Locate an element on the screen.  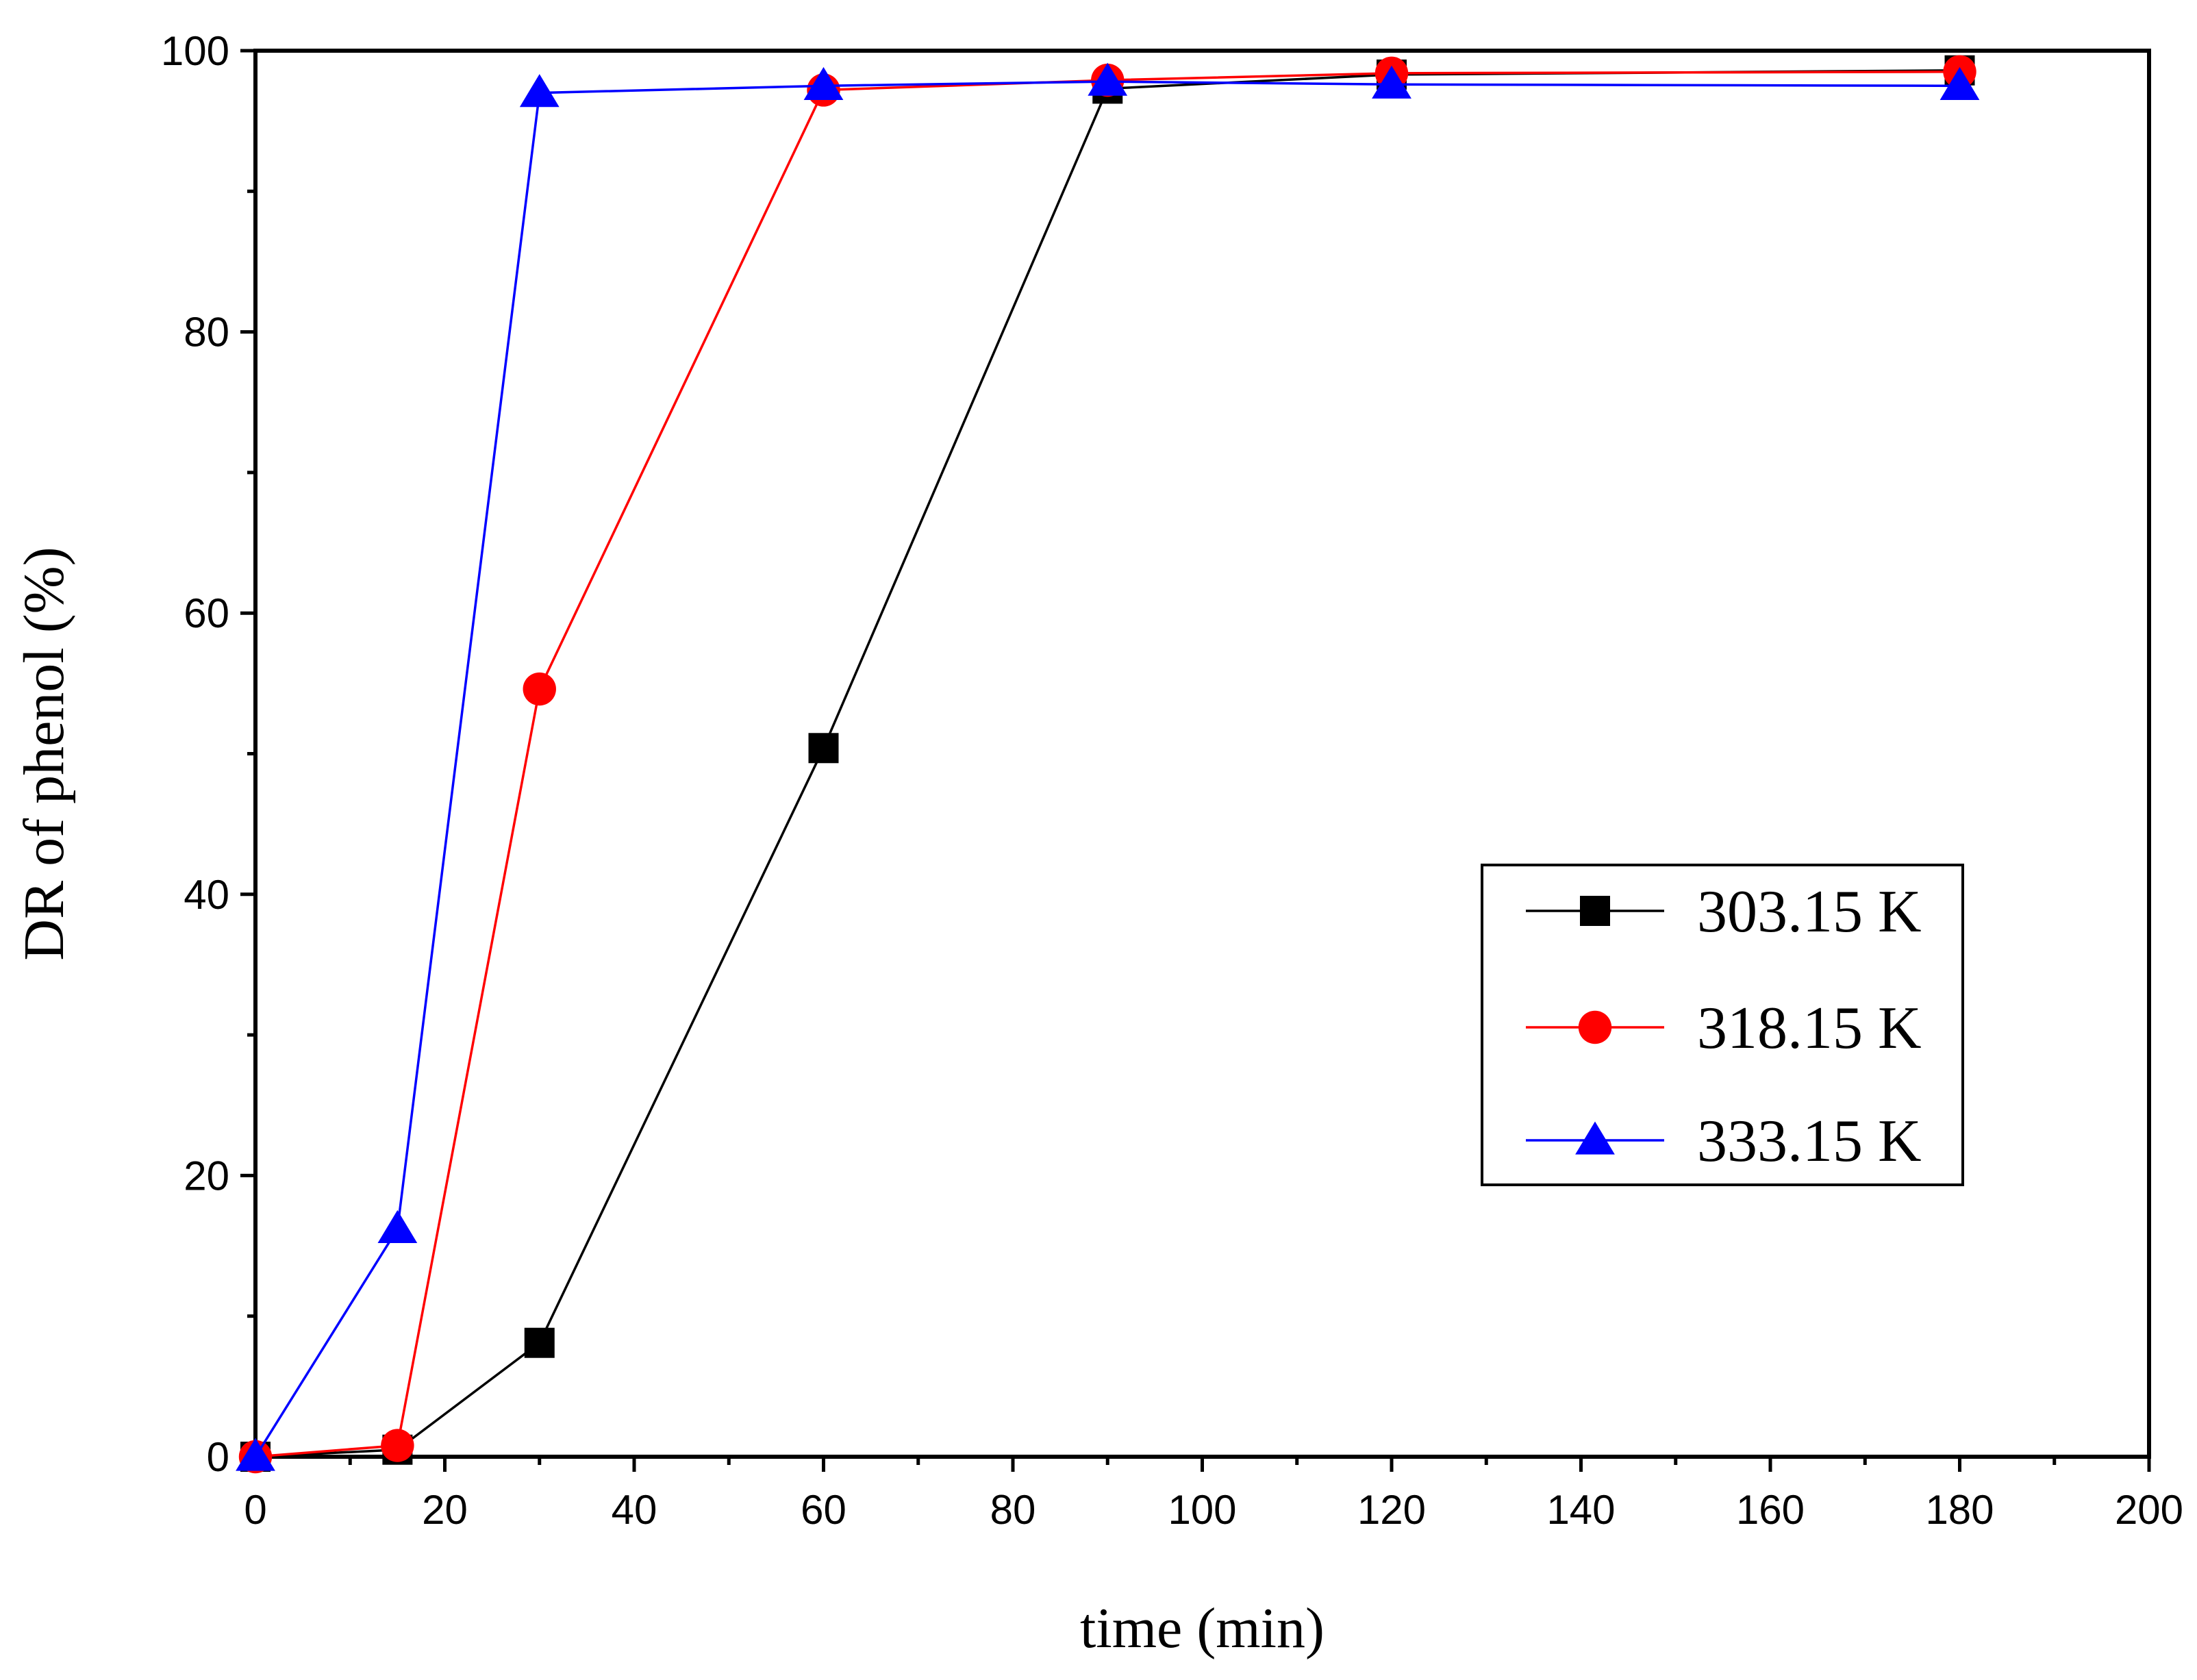
y-tick-label: 60 is located at coordinates (207, 613).